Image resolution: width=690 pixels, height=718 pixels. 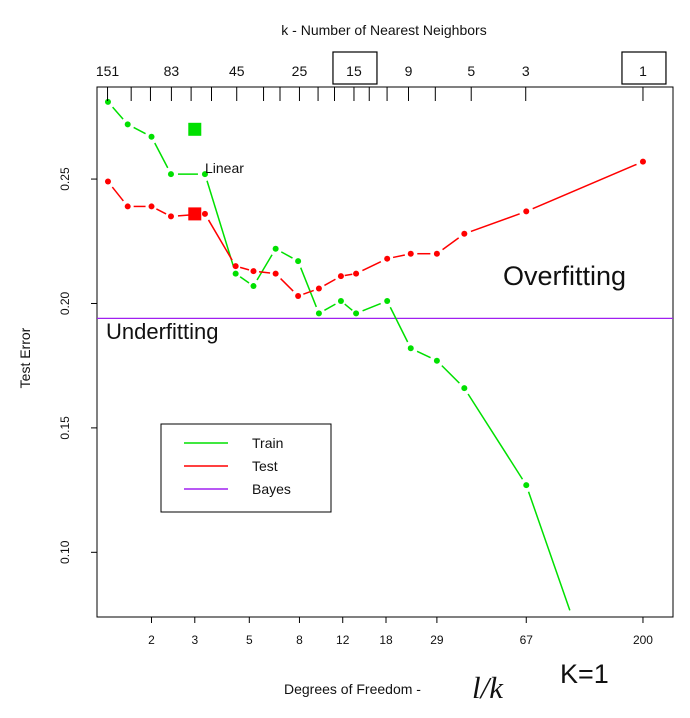 I want to click on legend-train-label: Train, so click(x=267, y=443).